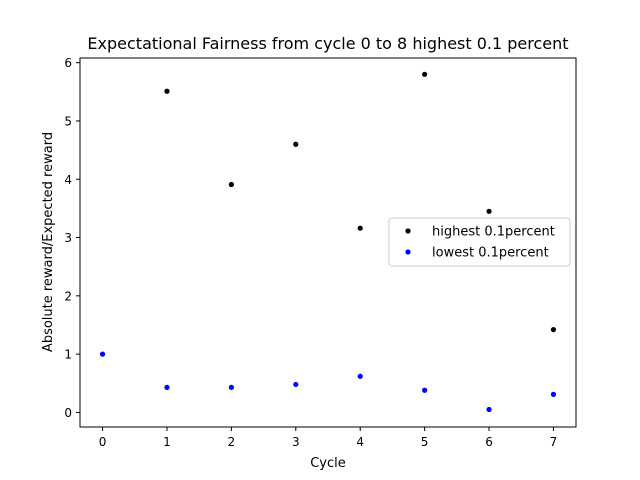 The width and height of the screenshot is (640, 480). I want to click on x-tick-label: 3, so click(296, 442).